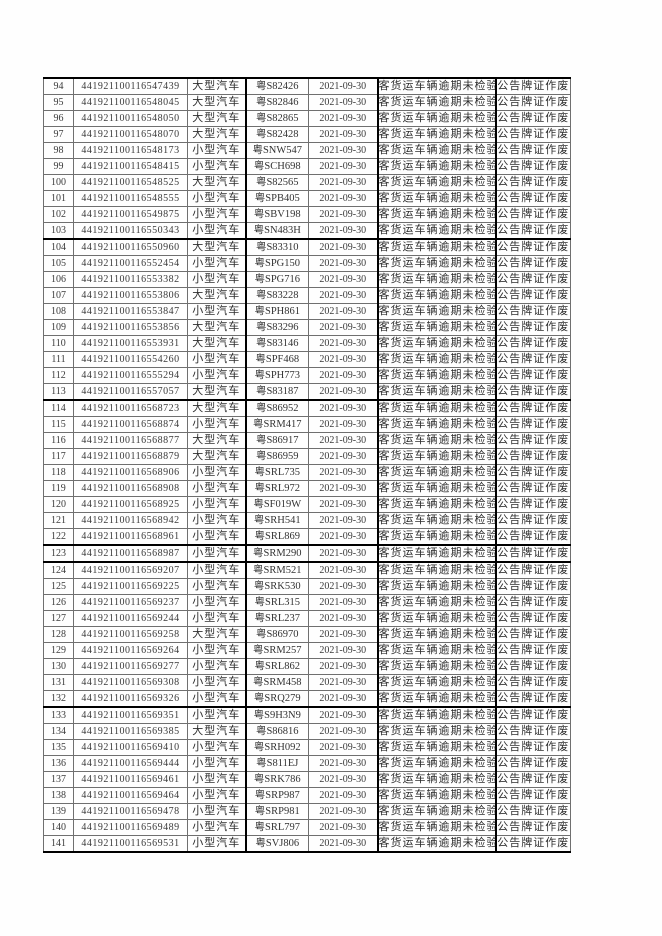 Image resolution: width=662 pixels, height=936 pixels. I want to click on plate-number-cell: 粤SPH861, so click(277, 311).